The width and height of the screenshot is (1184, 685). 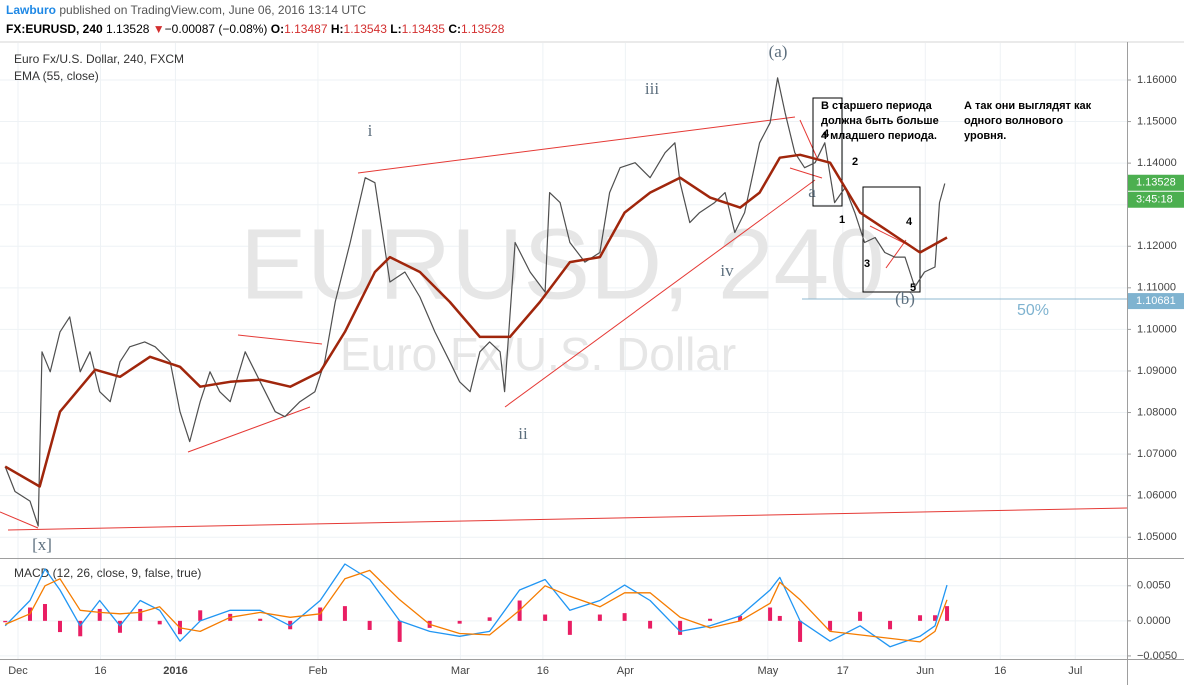 What do you see at coordinates (99, 59) in the screenshot?
I see `legend-entry: Euro Fx/U.S. Dollar, 240, FXCM` at bounding box center [99, 59].